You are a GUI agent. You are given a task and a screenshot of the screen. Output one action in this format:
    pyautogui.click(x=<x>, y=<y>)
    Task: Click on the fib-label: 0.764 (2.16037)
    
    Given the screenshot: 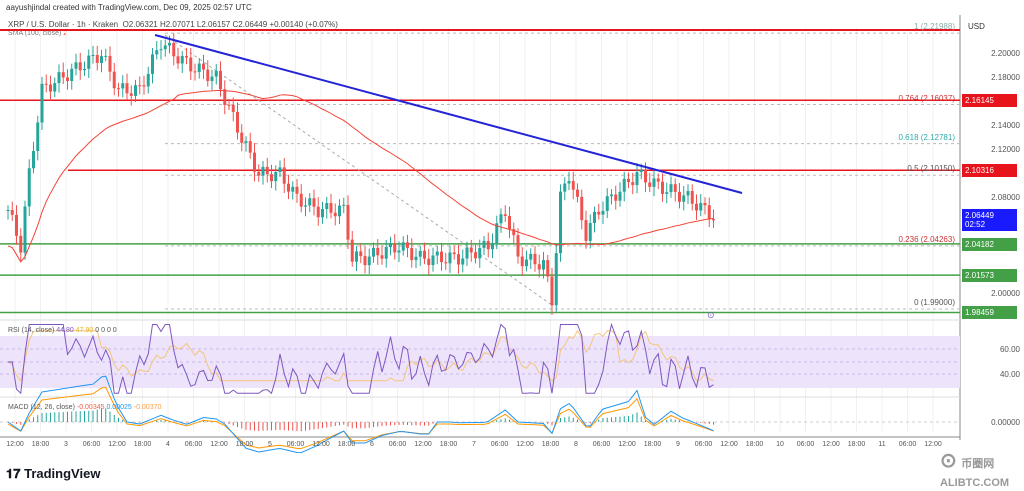 What is the action you would take?
    pyautogui.click(x=927, y=98)
    